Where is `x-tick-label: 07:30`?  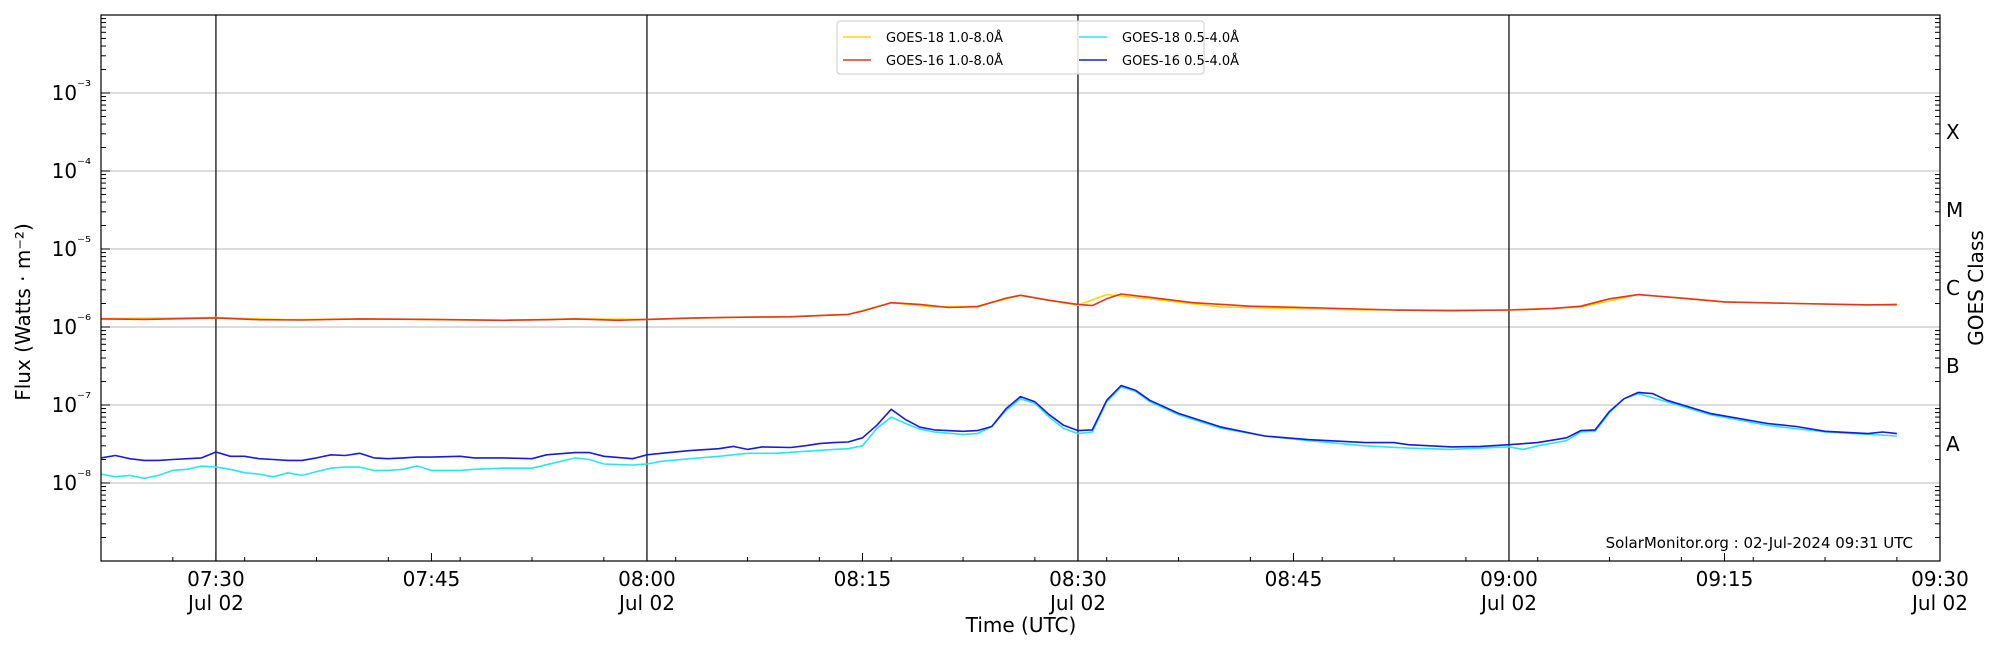 x-tick-label: 07:30 is located at coordinates (216, 579).